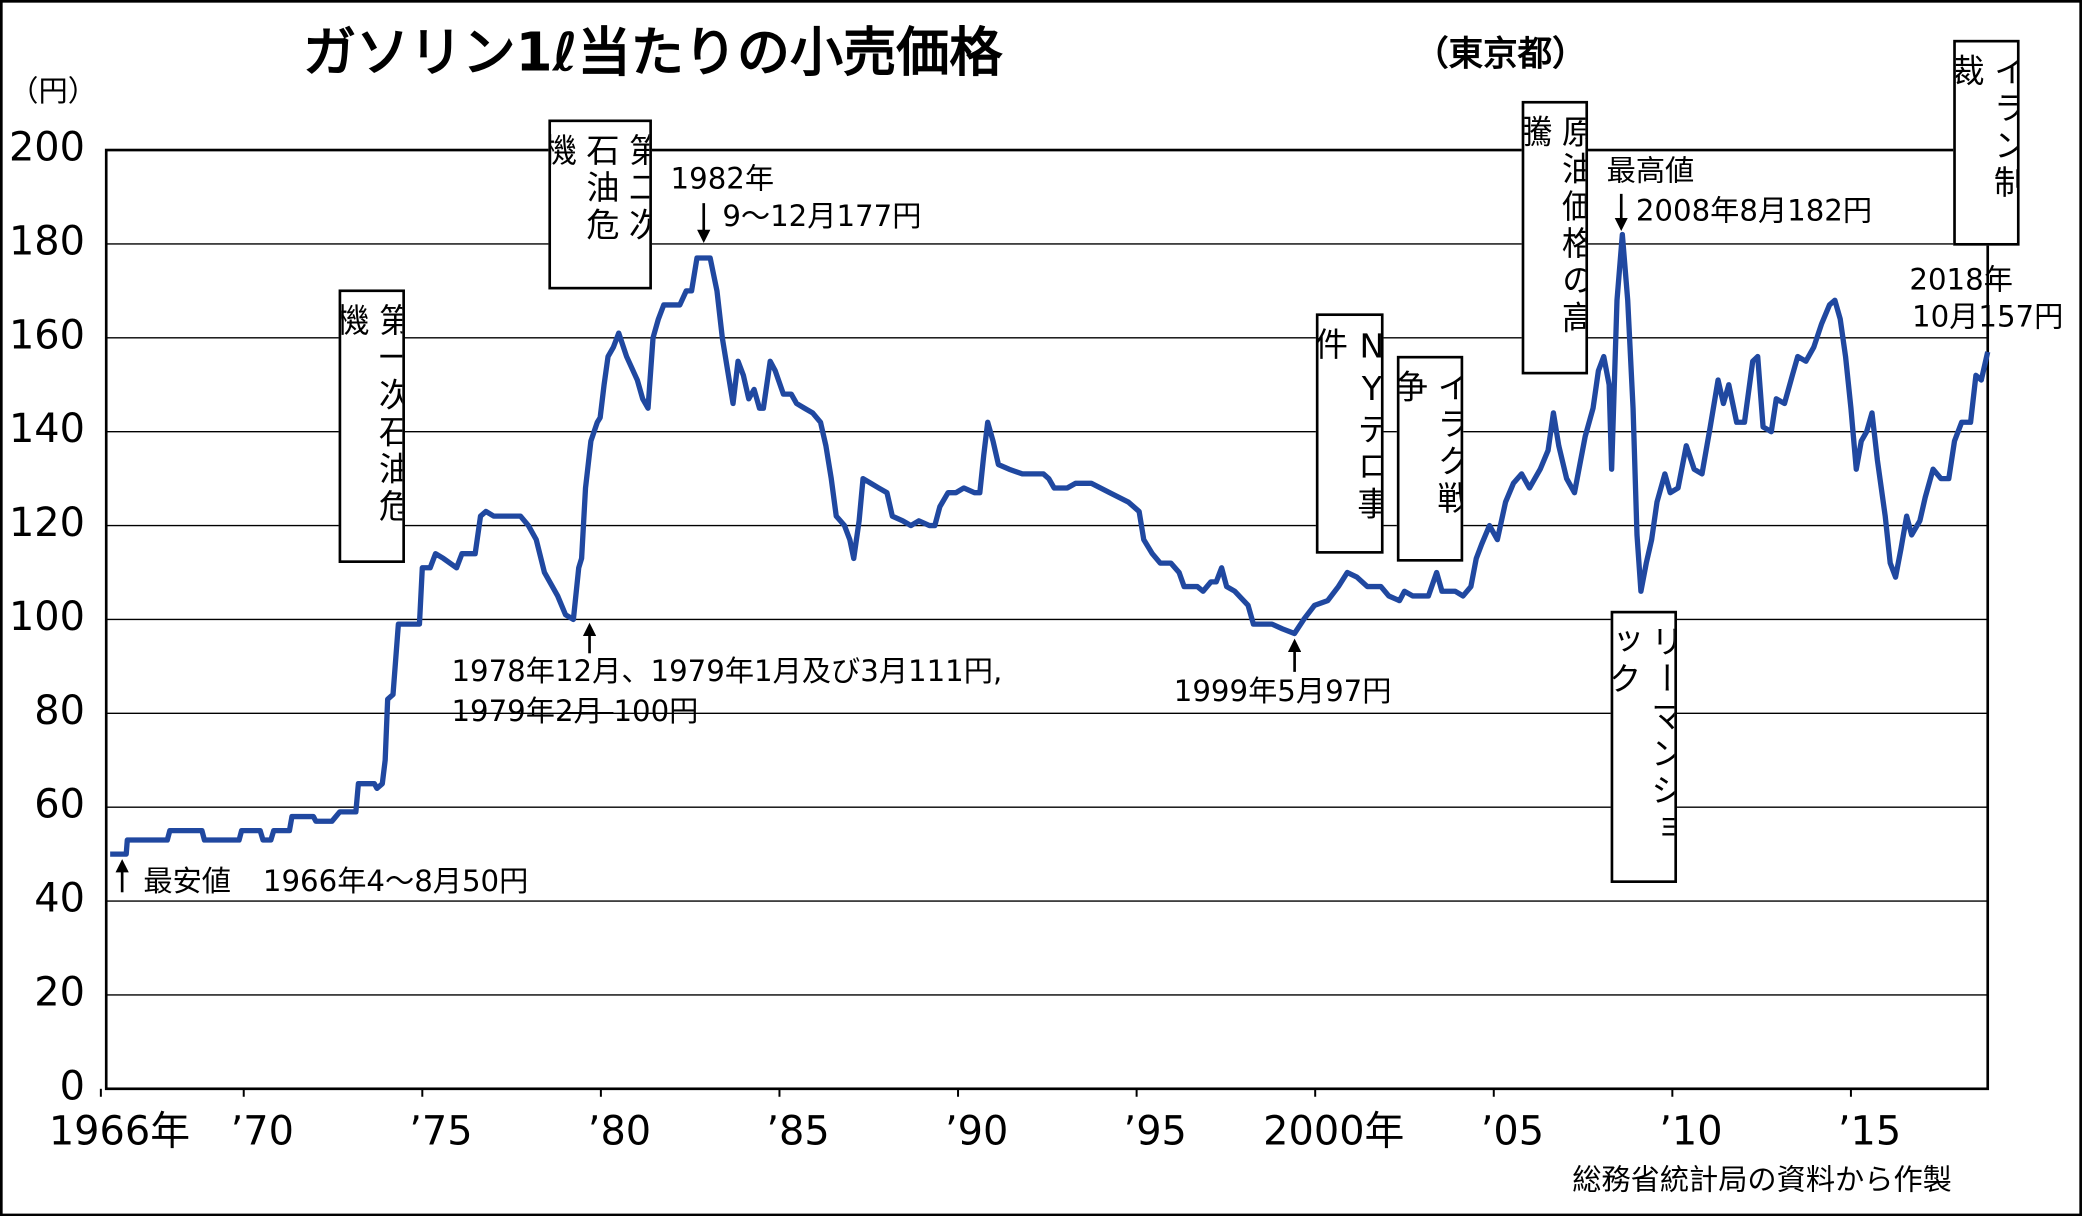 The image size is (2082, 1216). Describe the element at coordinates (723, 179) in the screenshot. I see `annotation: 1982年` at that location.